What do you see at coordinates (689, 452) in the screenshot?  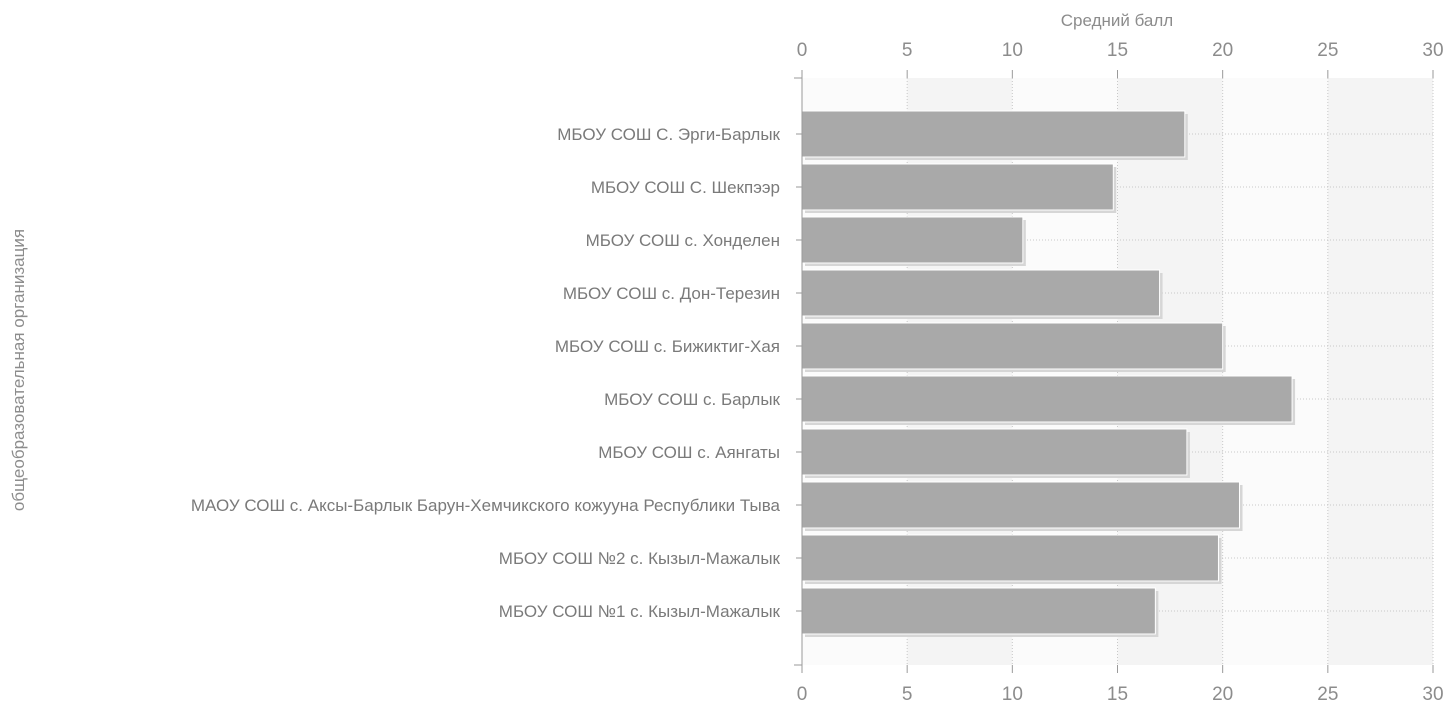 I see `category-label: МБОУ СОШ с. Аянгаты` at bounding box center [689, 452].